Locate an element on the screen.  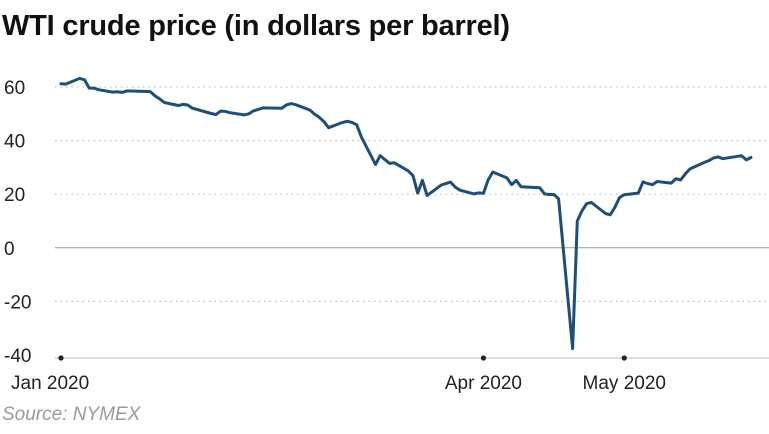
x-tick-label: May 2020 is located at coordinates (624, 383).